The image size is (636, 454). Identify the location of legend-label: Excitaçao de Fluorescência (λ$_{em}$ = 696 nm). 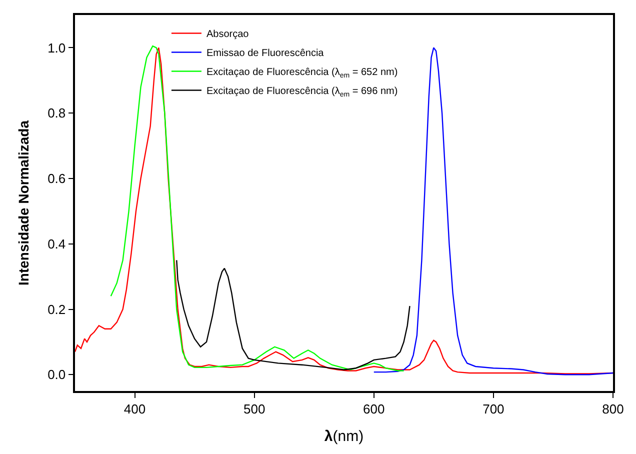
(302, 92).